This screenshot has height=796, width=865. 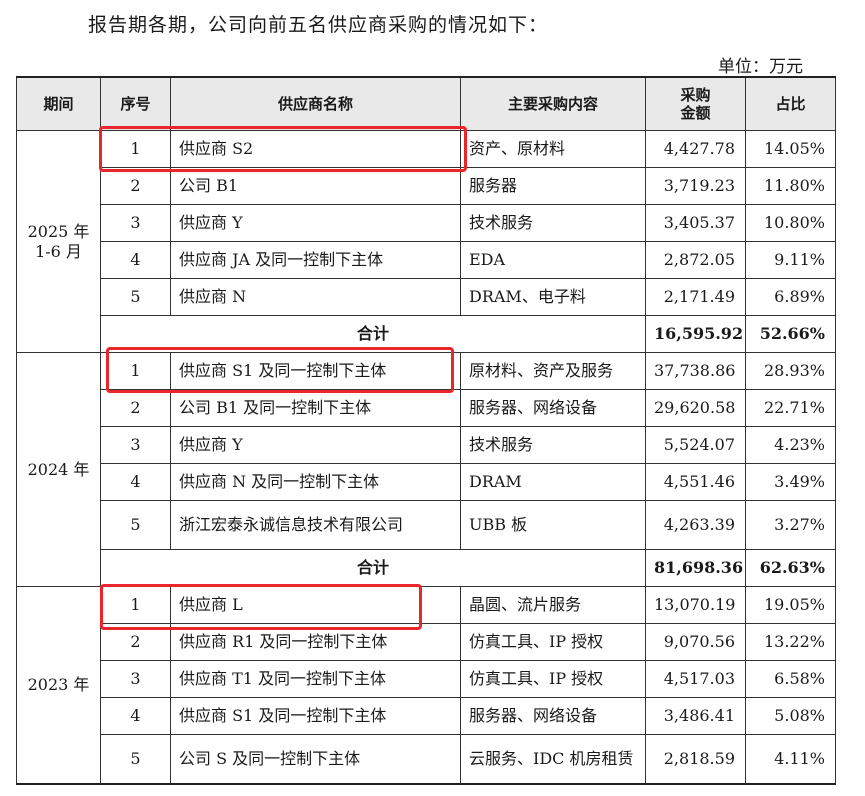 I want to click on period-line1: 2023 年, so click(x=58, y=685).